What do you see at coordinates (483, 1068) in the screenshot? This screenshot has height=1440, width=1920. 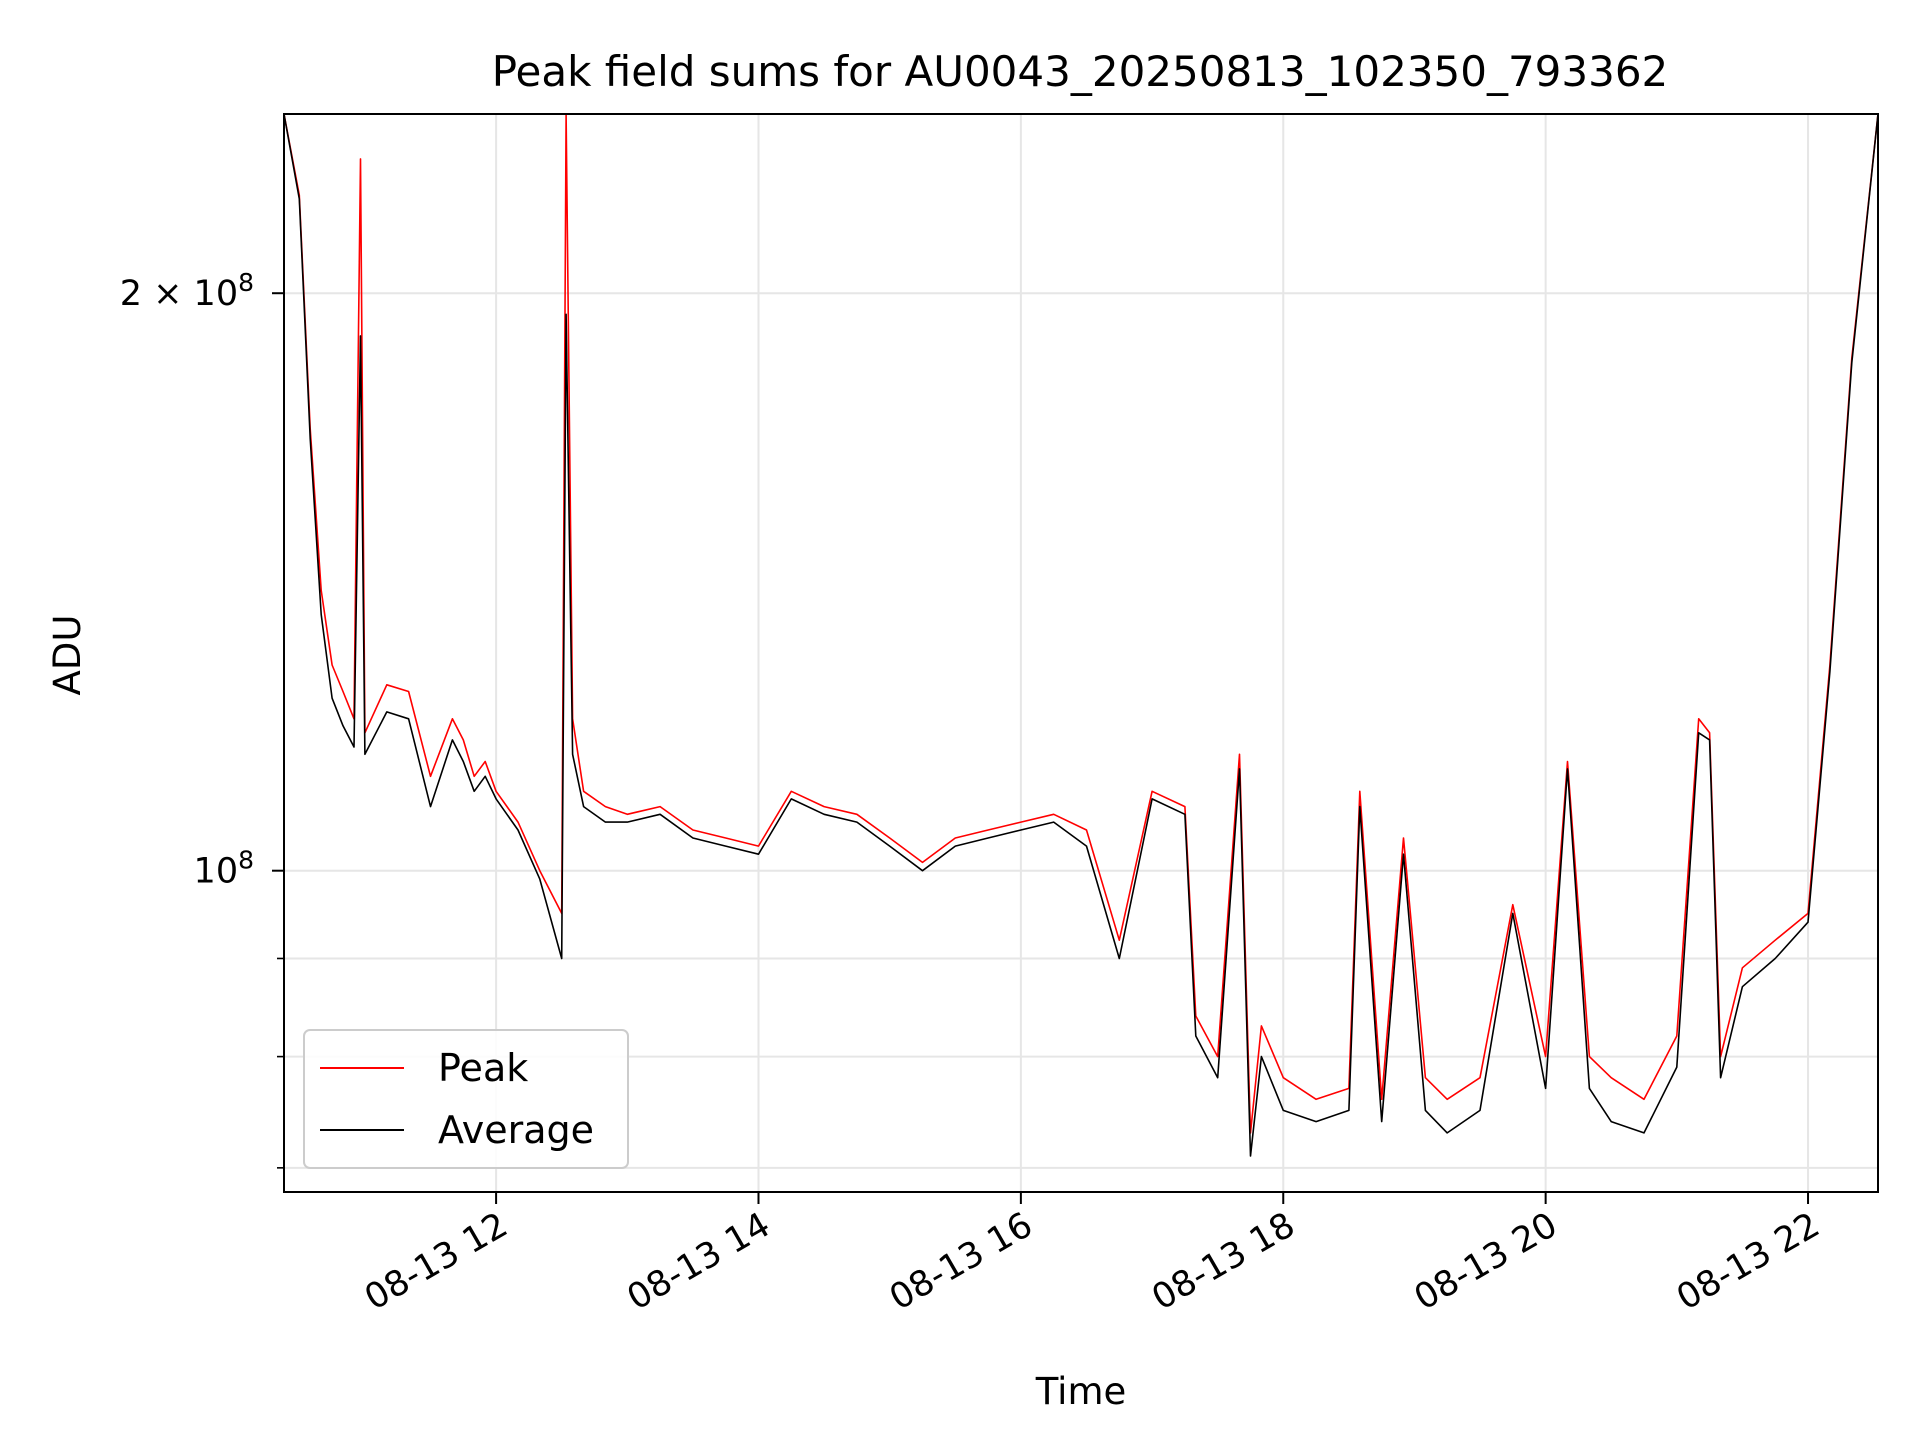 I see `legend-label-peak: Peak` at bounding box center [483, 1068].